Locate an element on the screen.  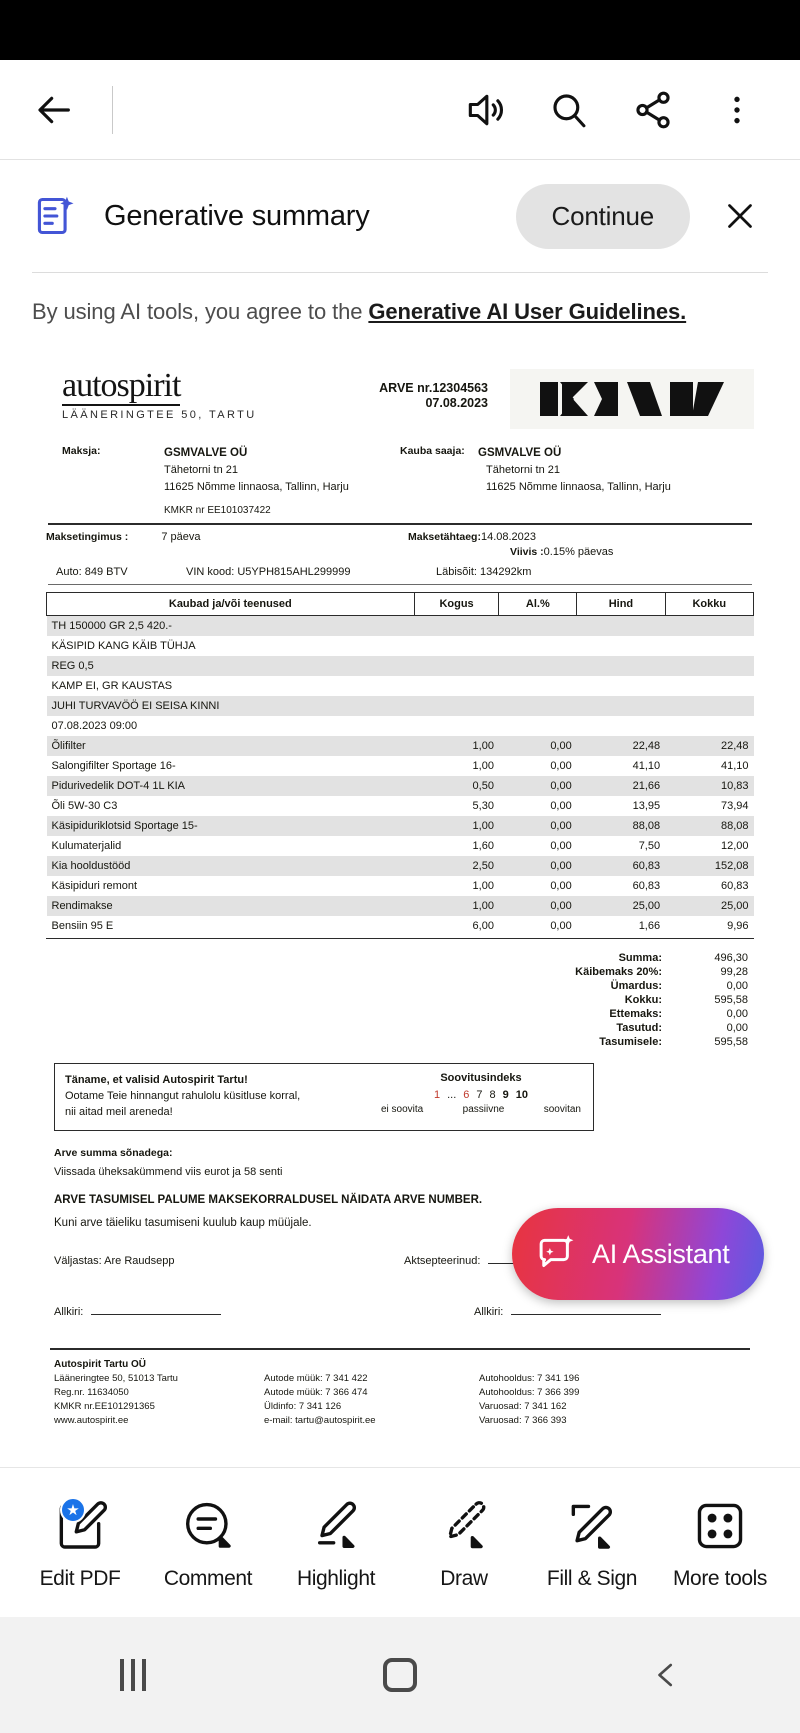
nps-labels: ei soovita passiivne soovitan is located at coordinates (481, 1109).